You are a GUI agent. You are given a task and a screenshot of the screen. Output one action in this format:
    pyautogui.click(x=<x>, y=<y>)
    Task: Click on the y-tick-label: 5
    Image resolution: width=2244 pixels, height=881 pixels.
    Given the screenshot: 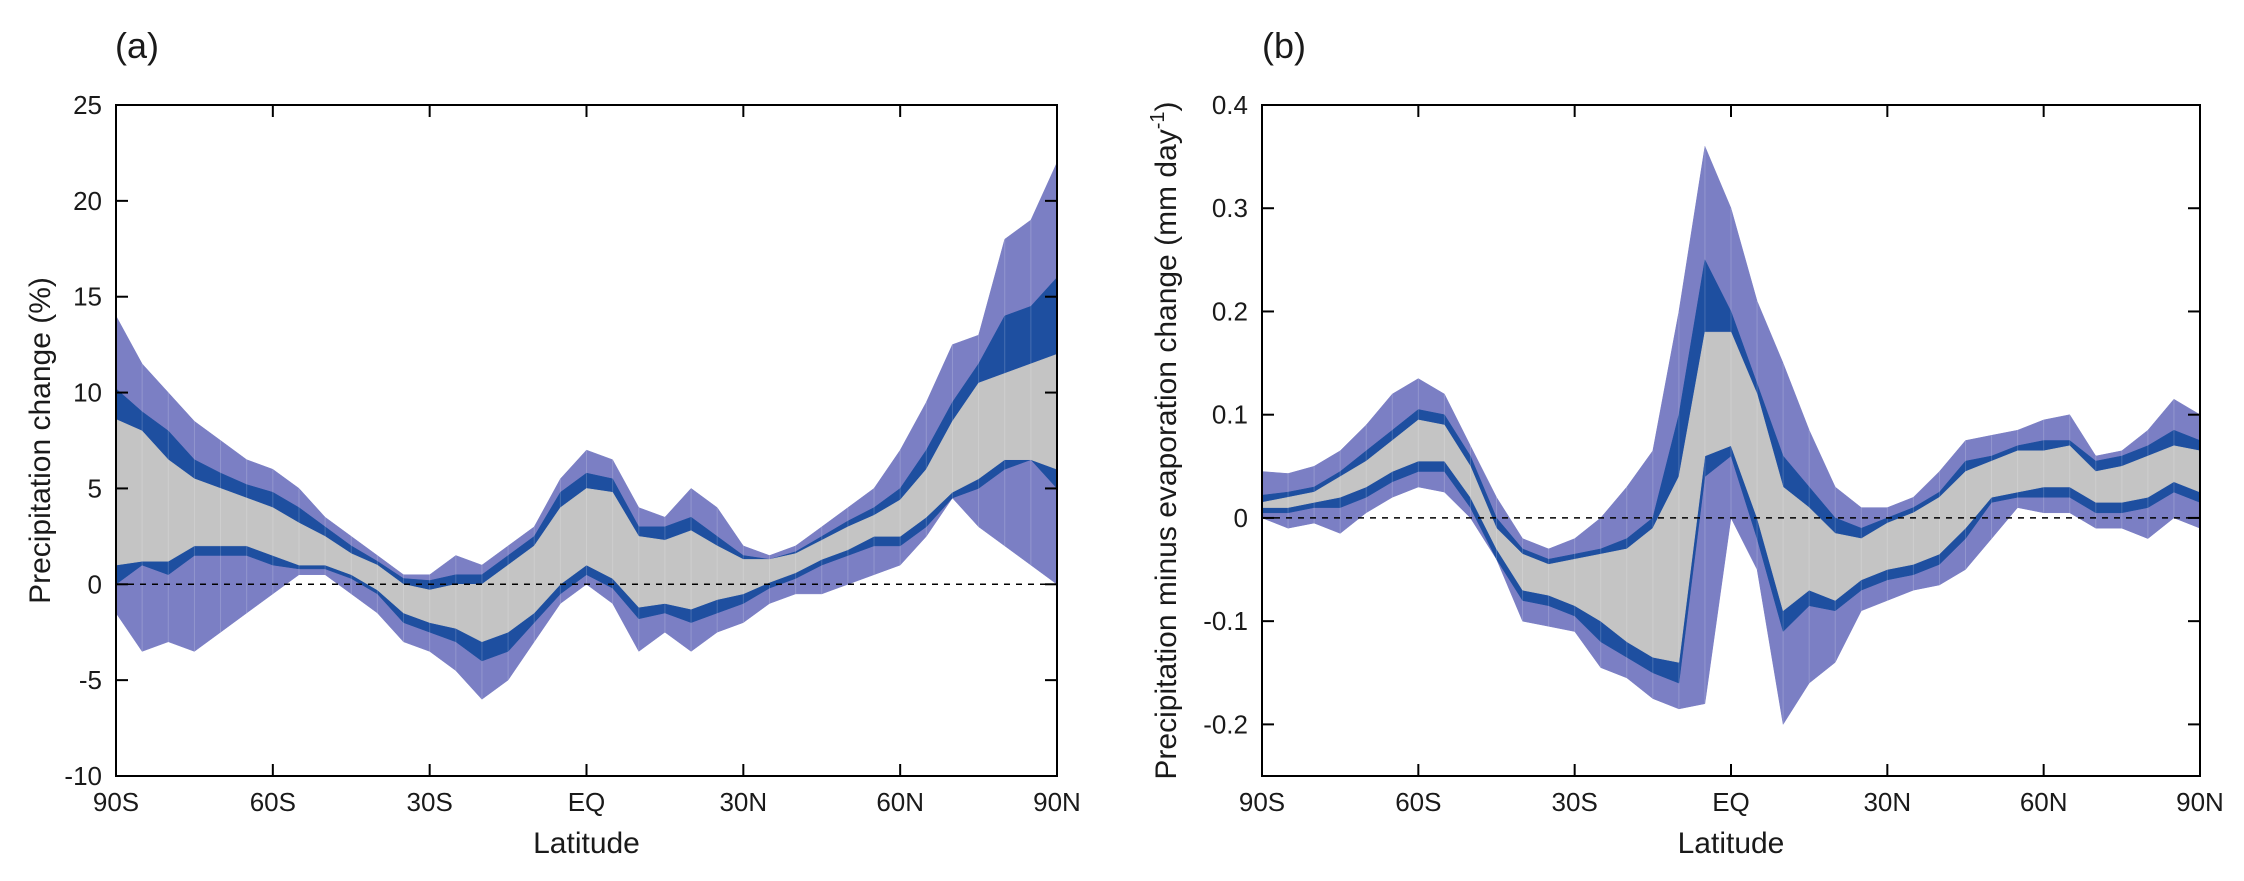 What is the action you would take?
    pyautogui.click(x=95, y=488)
    